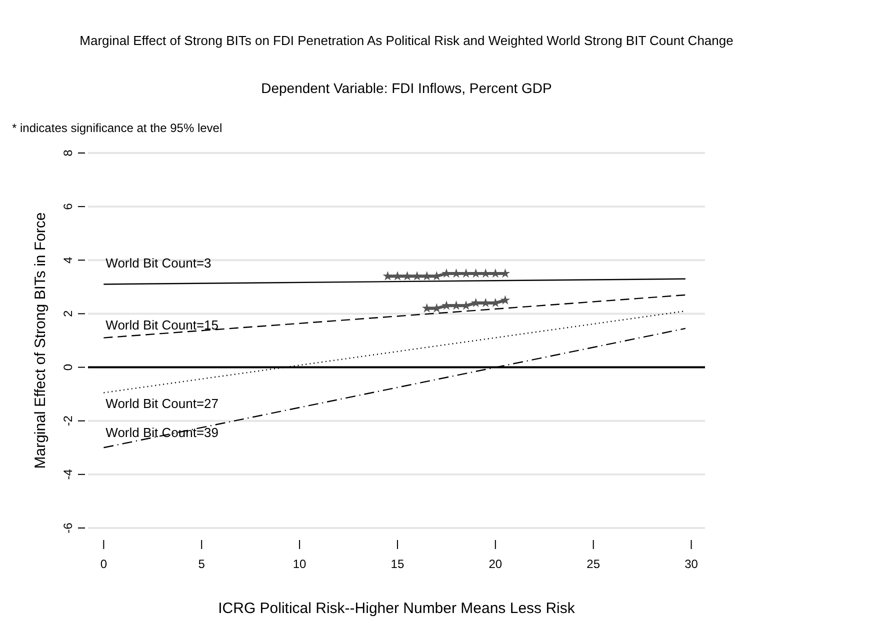  I want to click on x-tick-label: 15, so click(397, 564).